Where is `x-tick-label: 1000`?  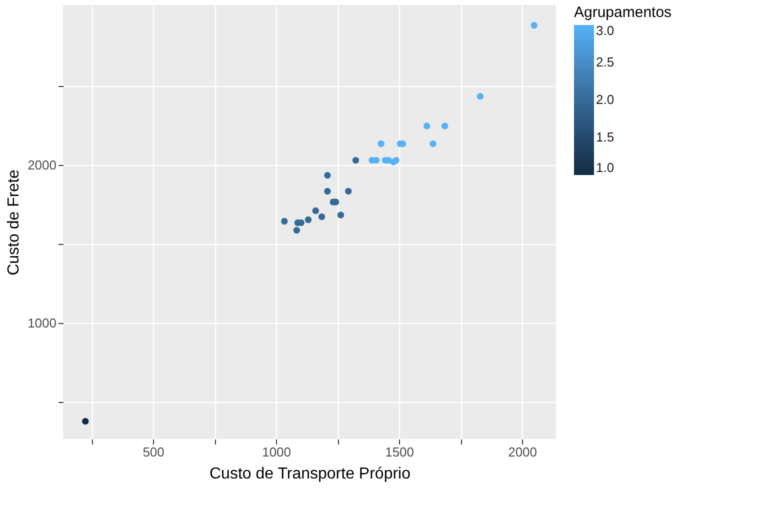
x-tick-label: 1000 is located at coordinates (277, 452).